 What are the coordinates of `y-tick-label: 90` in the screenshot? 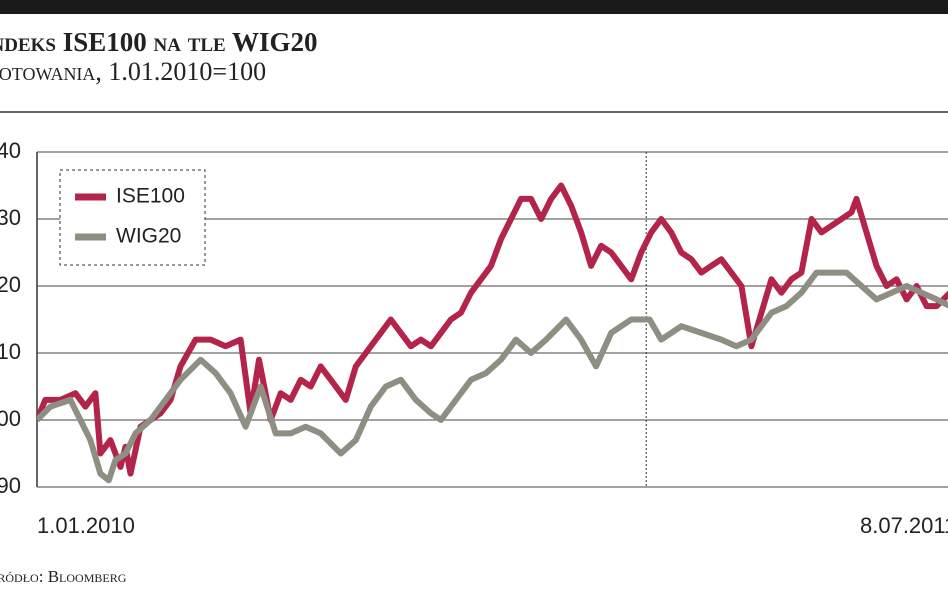 It's located at (10, 485).